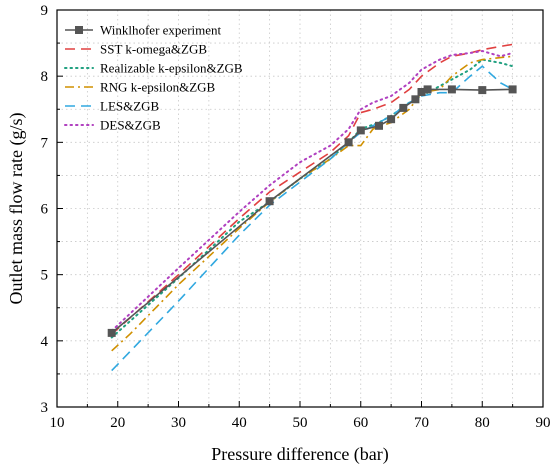 This screenshot has width=550, height=468. I want to click on legend-label: SST k-omega&ZGB, so click(153, 49).